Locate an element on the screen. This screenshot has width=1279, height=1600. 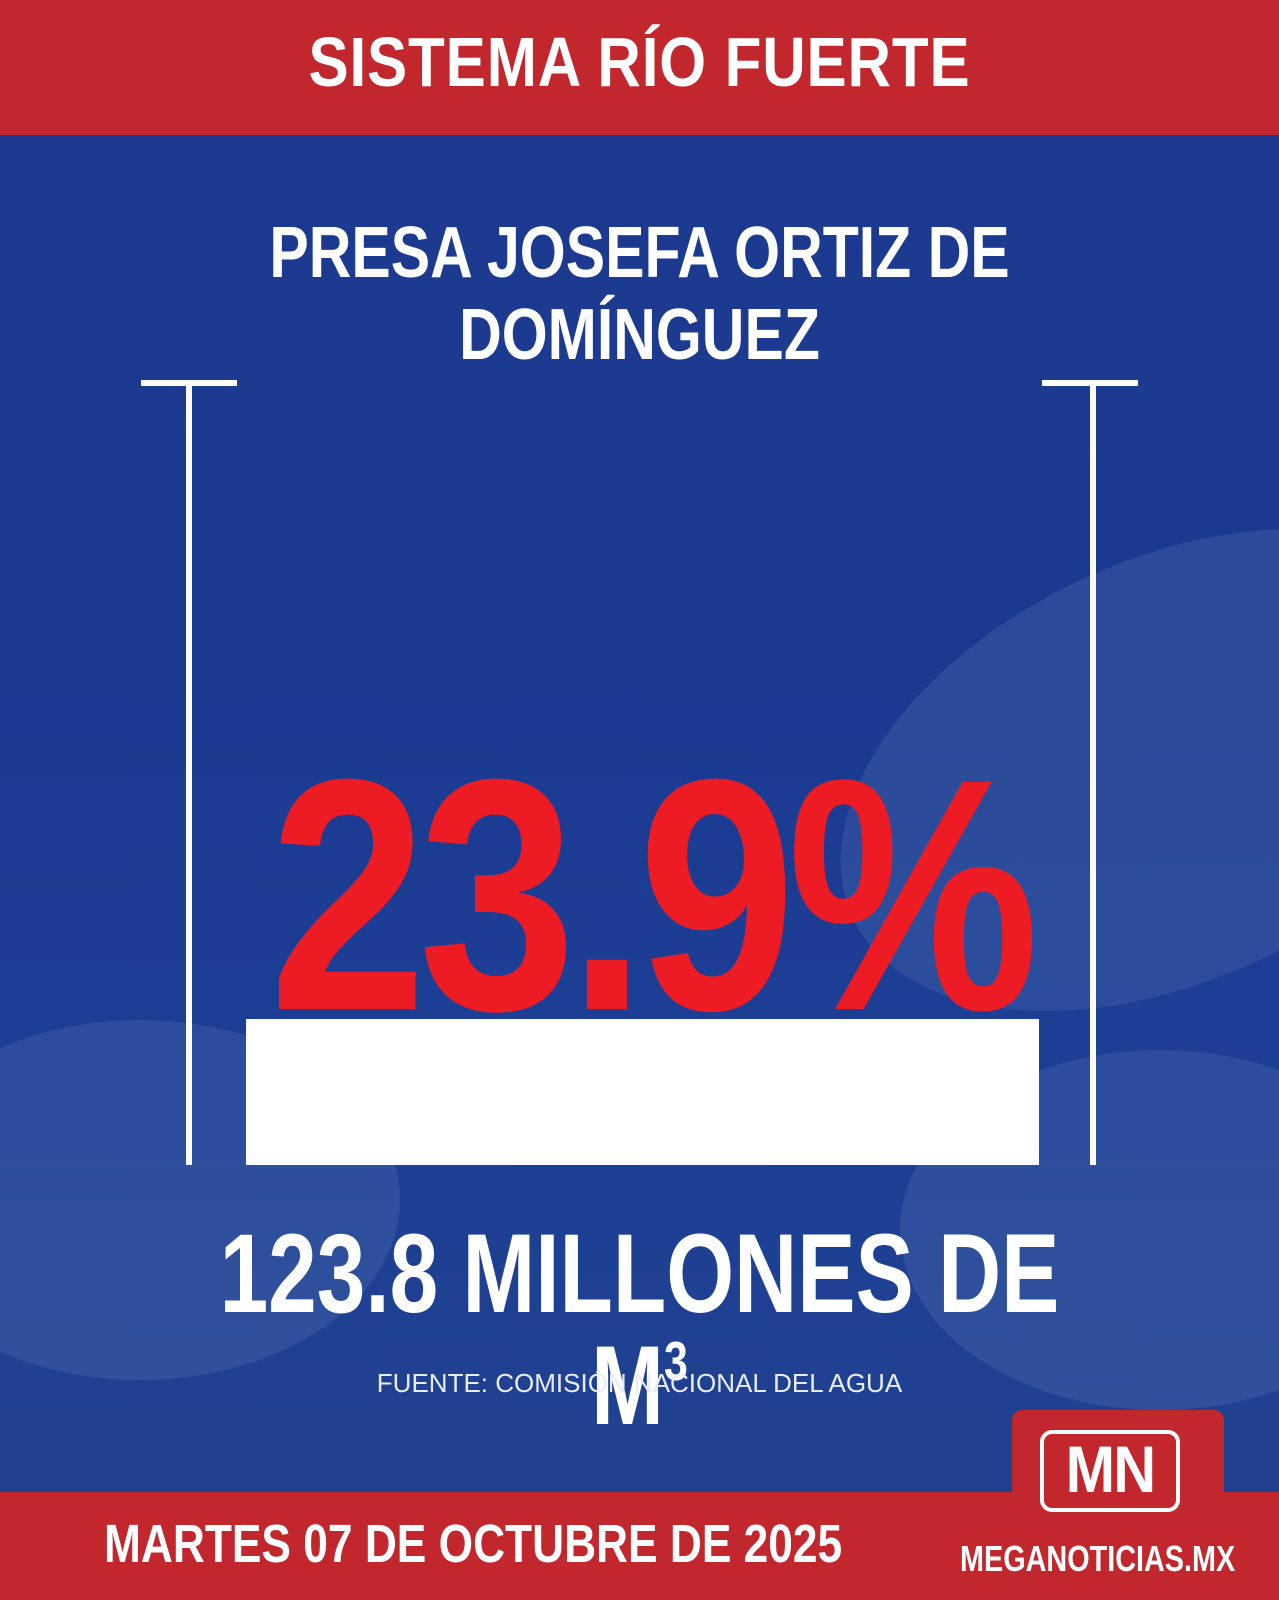
mn-logo: MN is located at coordinates (1111, 1469).